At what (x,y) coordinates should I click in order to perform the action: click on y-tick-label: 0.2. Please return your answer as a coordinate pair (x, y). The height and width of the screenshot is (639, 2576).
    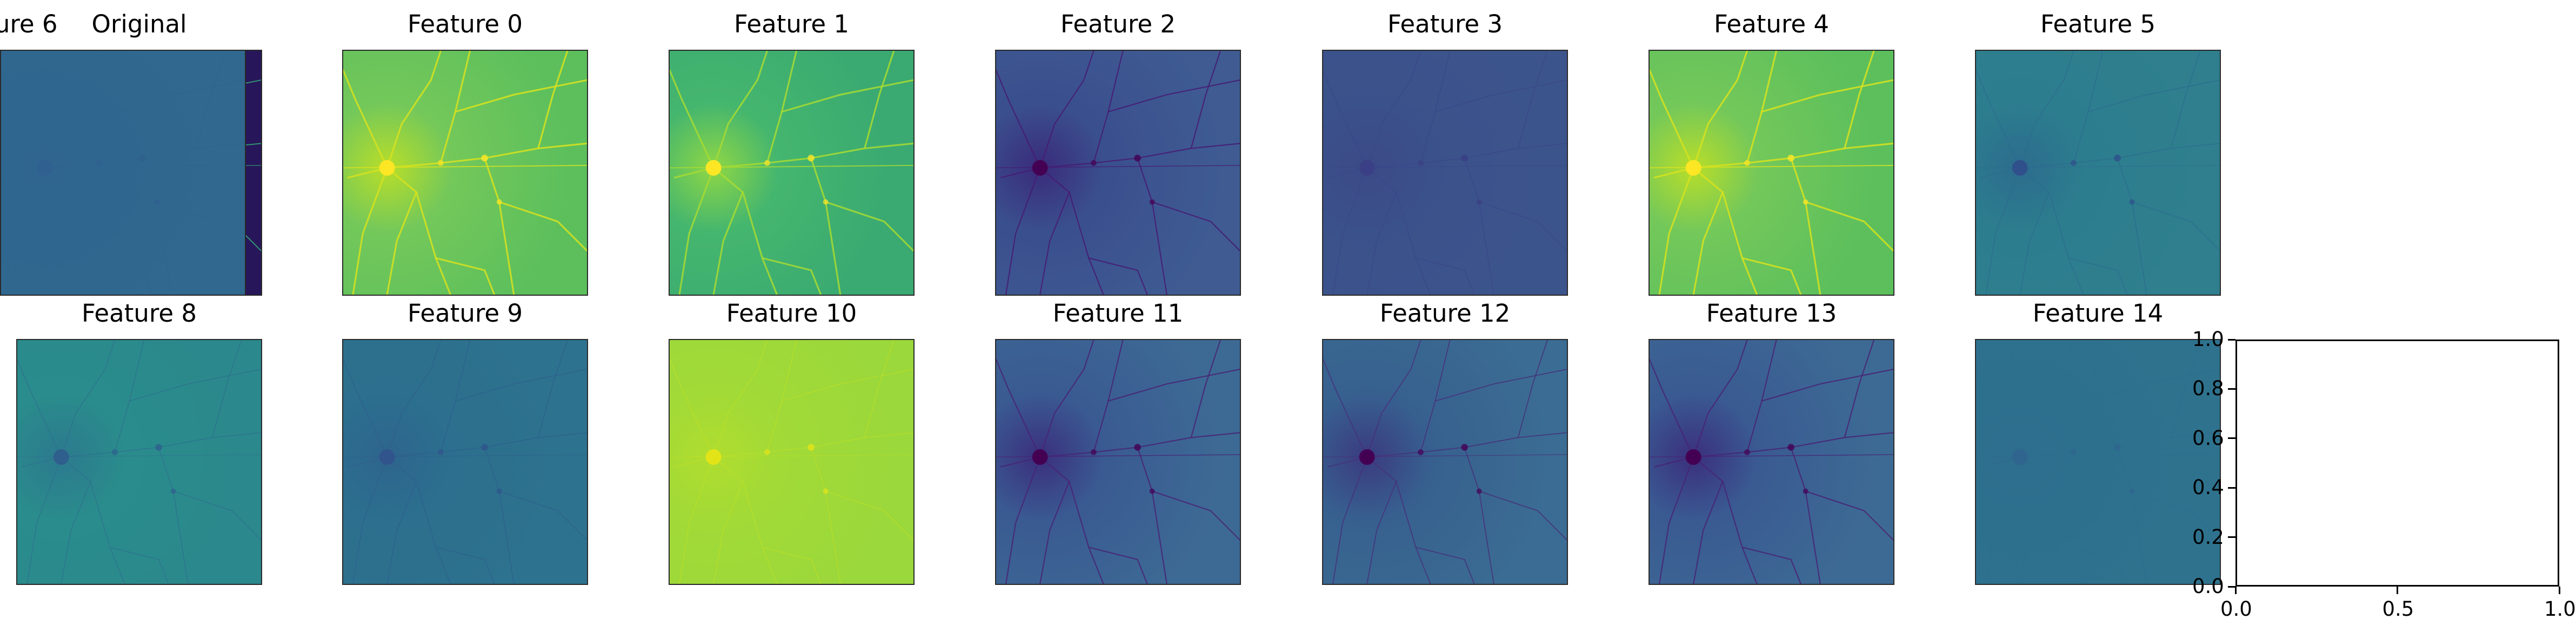
    Looking at the image, I should click on (2208, 537).